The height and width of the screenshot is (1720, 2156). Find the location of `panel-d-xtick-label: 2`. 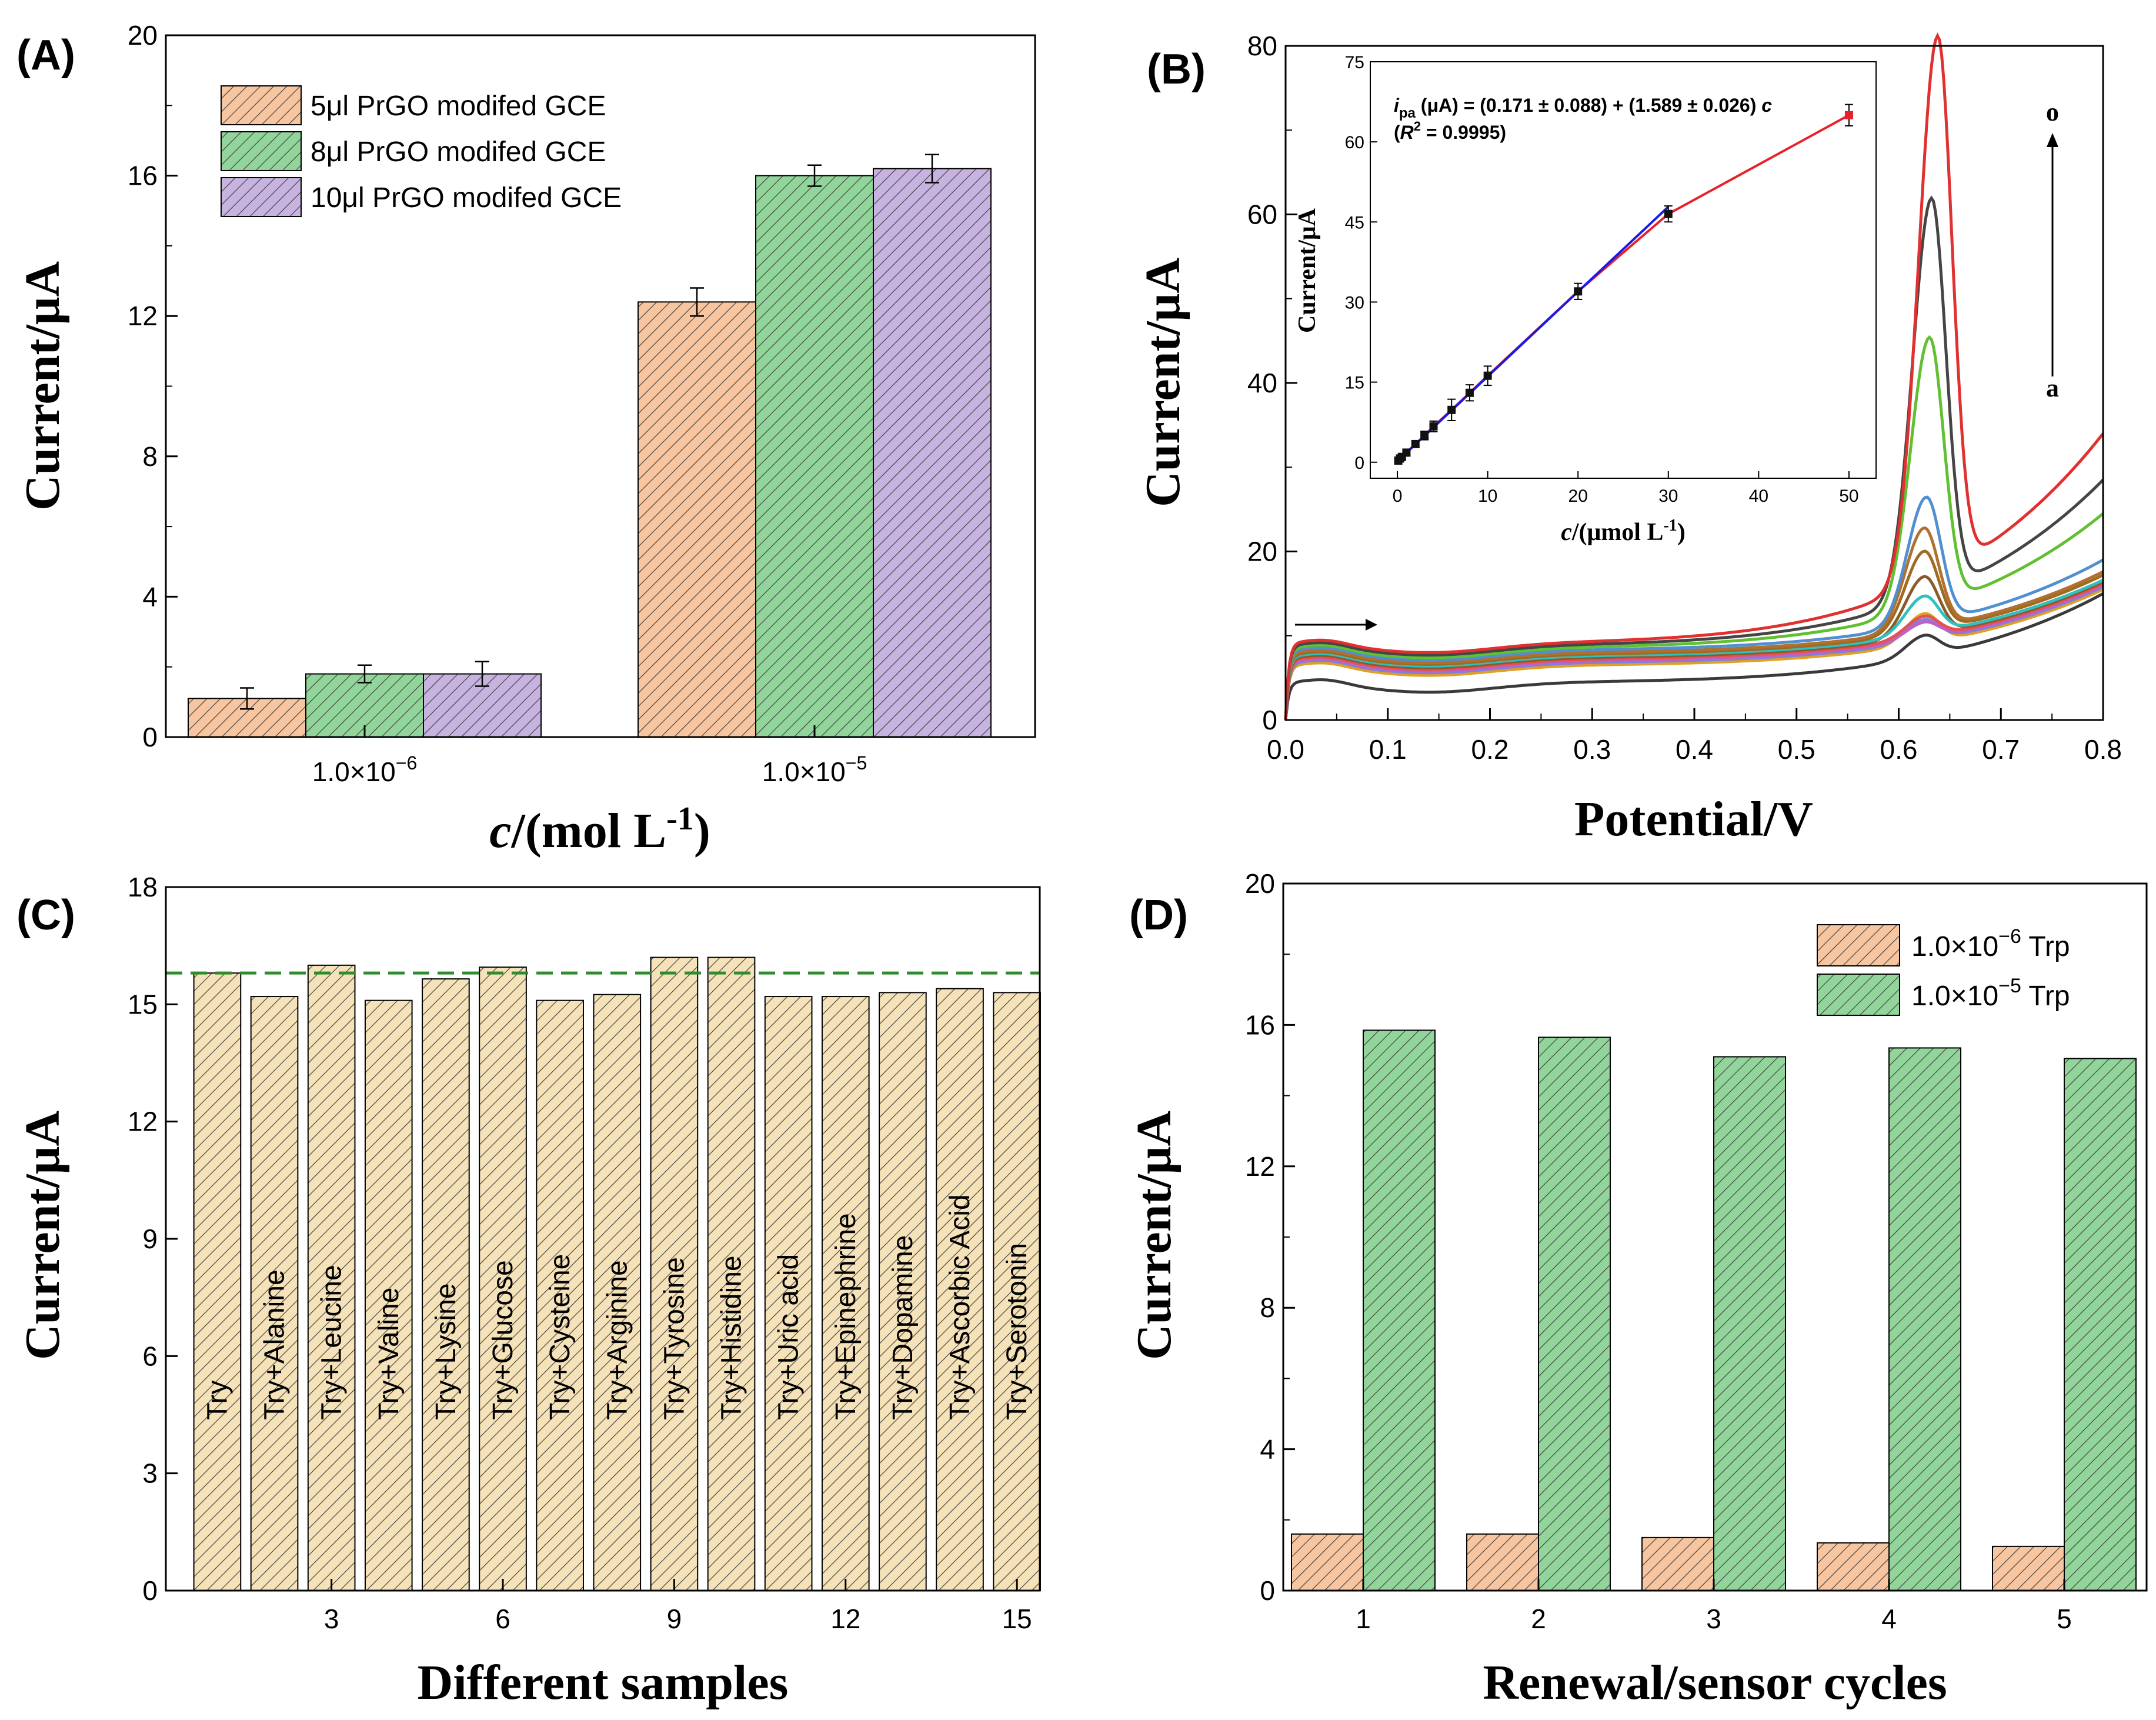

panel-d-xtick-label: 2 is located at coordinates (1538, 1619).